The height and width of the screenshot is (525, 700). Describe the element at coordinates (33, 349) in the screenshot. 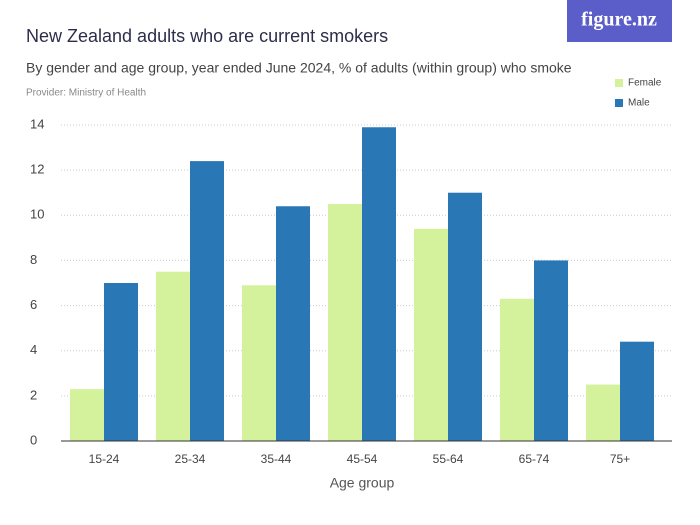

I see `y-tick-label: 4` at that location.